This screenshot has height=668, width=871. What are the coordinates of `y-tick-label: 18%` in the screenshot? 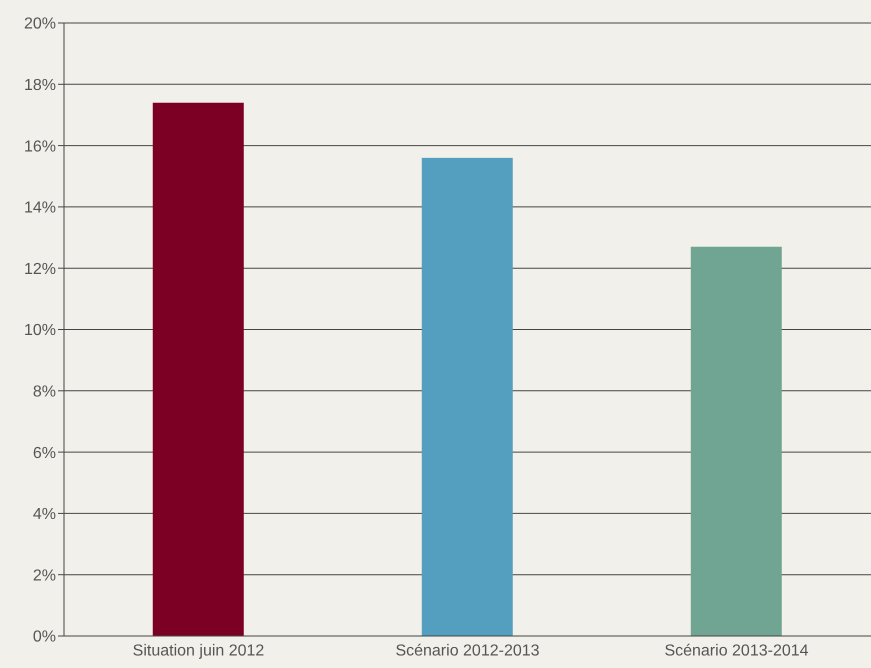 It's located at (40, 85).